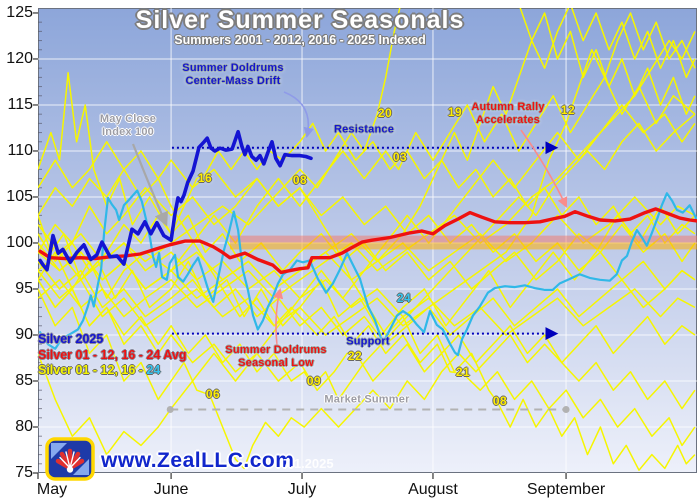 The height and width of the screenshot is (500, 700). Describe the element at coordinates (24, 288) in the screenshot. I see `y-axis-label-95: 95` at that location.